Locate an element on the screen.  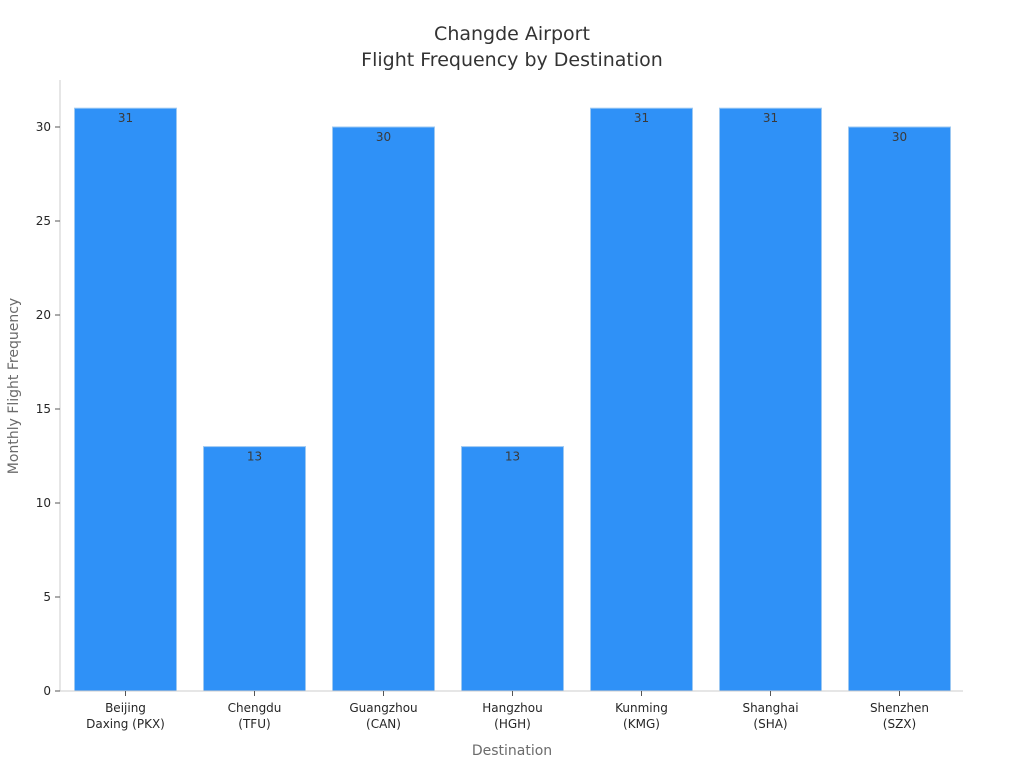
x-tick-label: (SHA) is located at coordinates (770, 724).